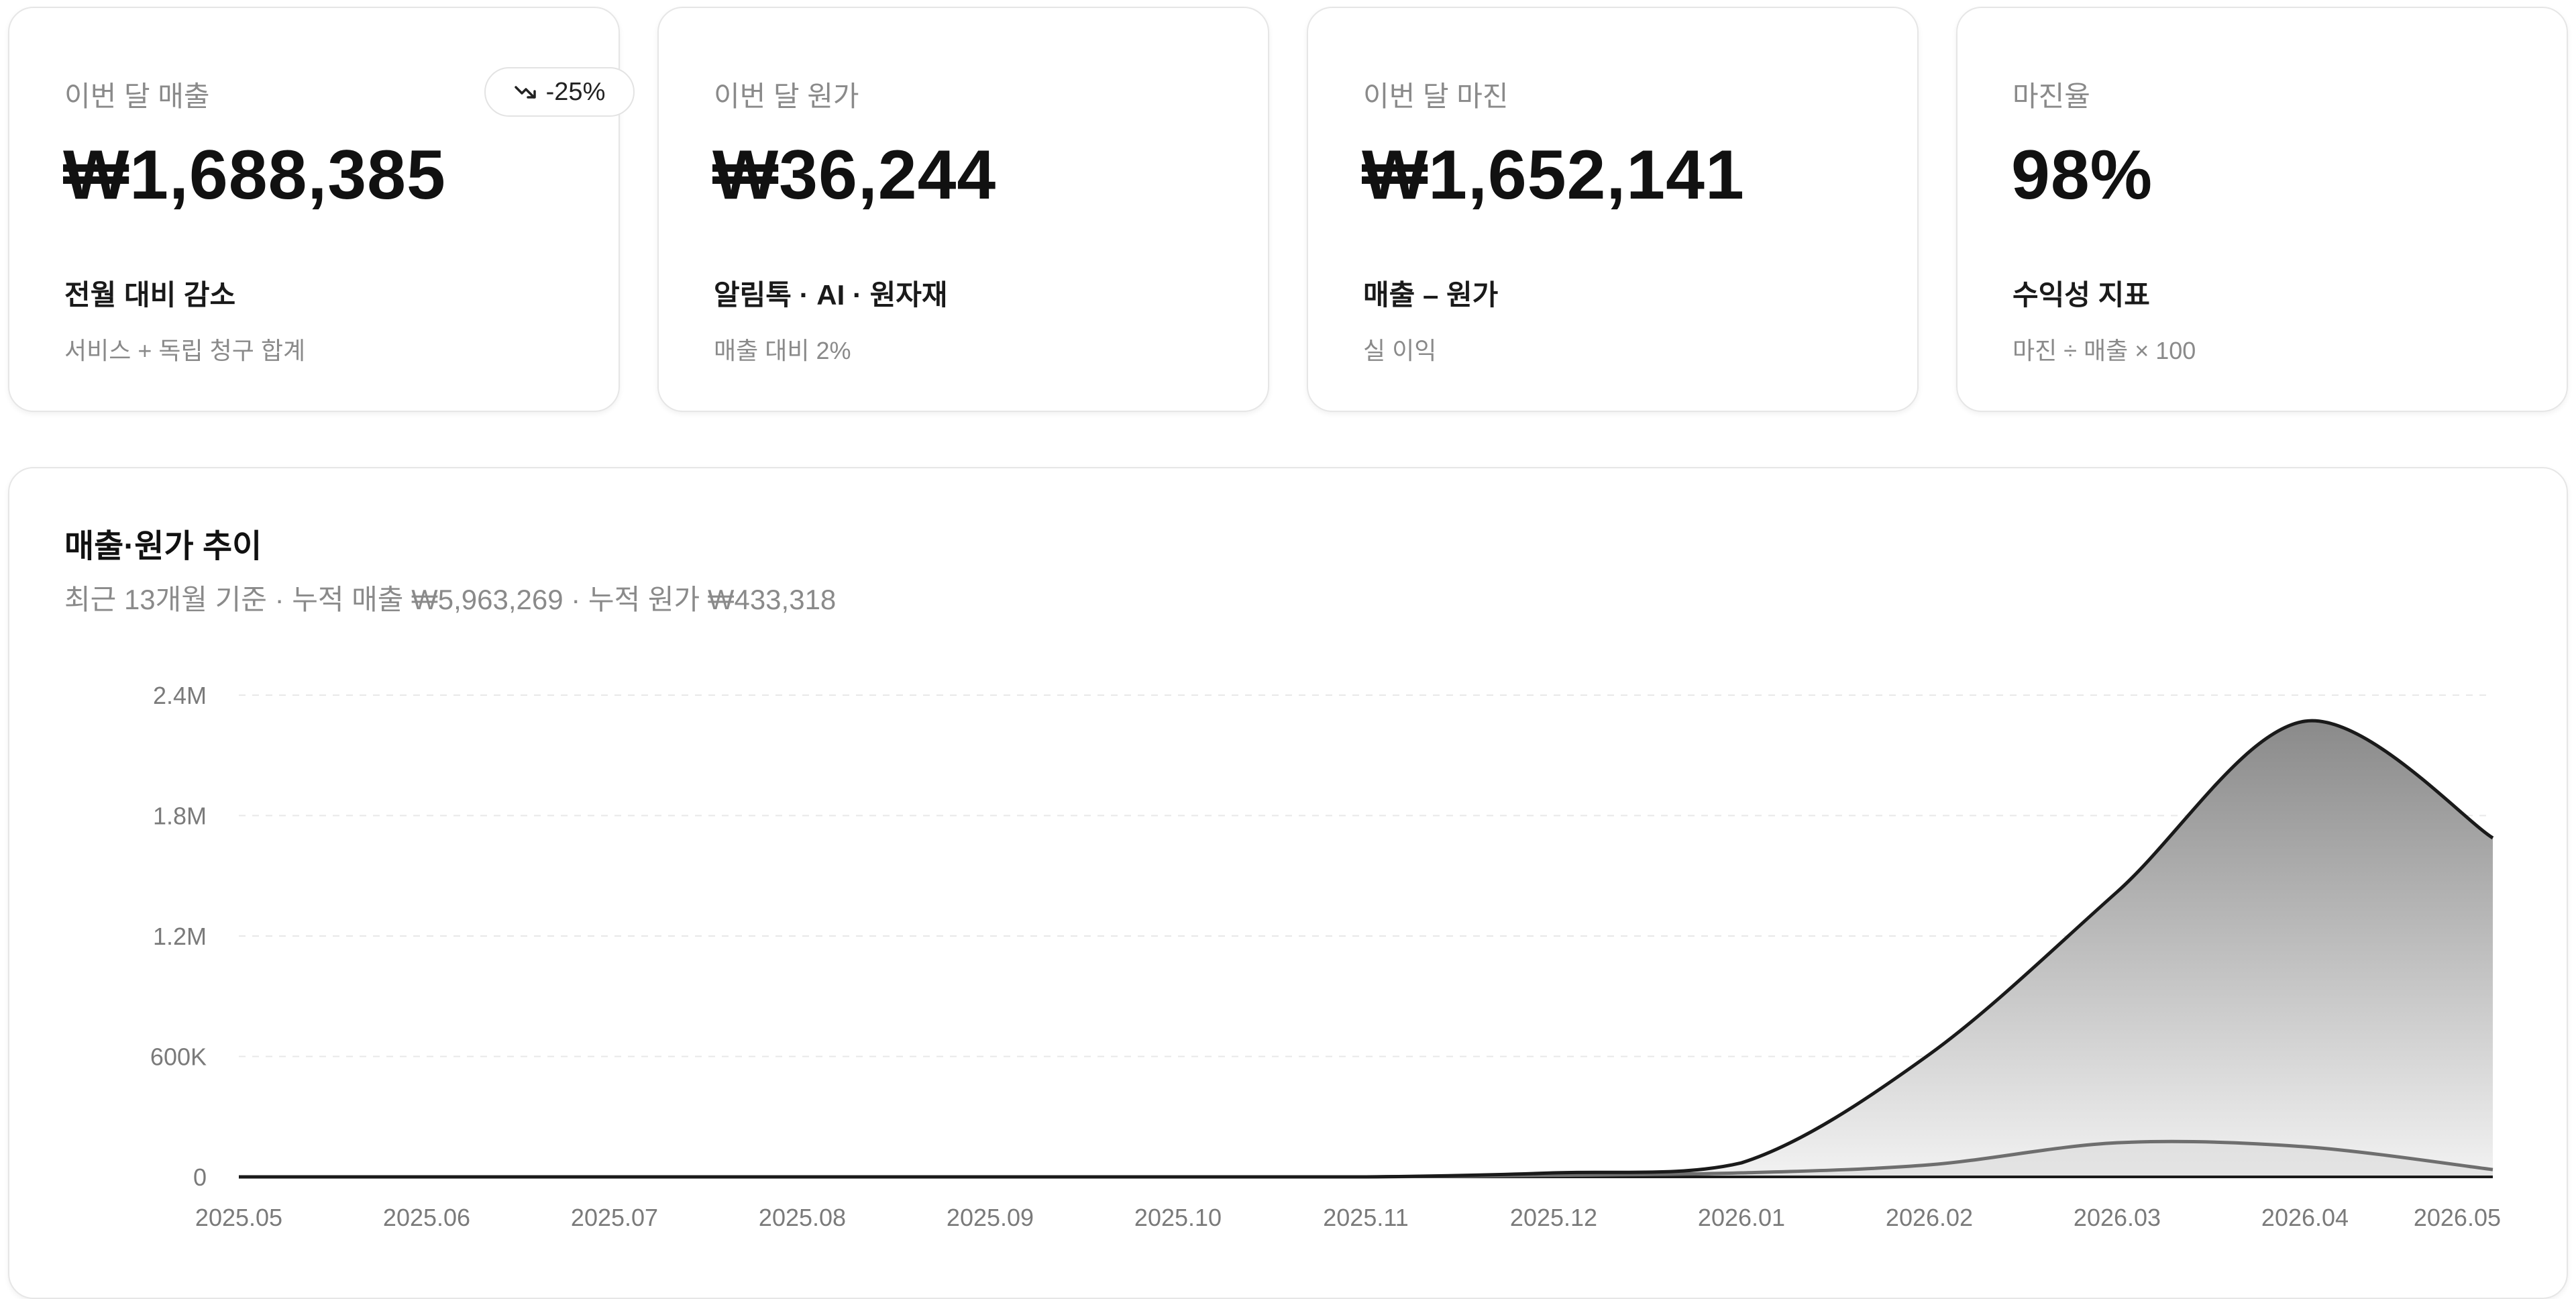 The image size is (2576, 1299). Describe the element at coordinates (163, 546) in the screenshot. I see `chart-title: 매출·원가 추이` at that location.